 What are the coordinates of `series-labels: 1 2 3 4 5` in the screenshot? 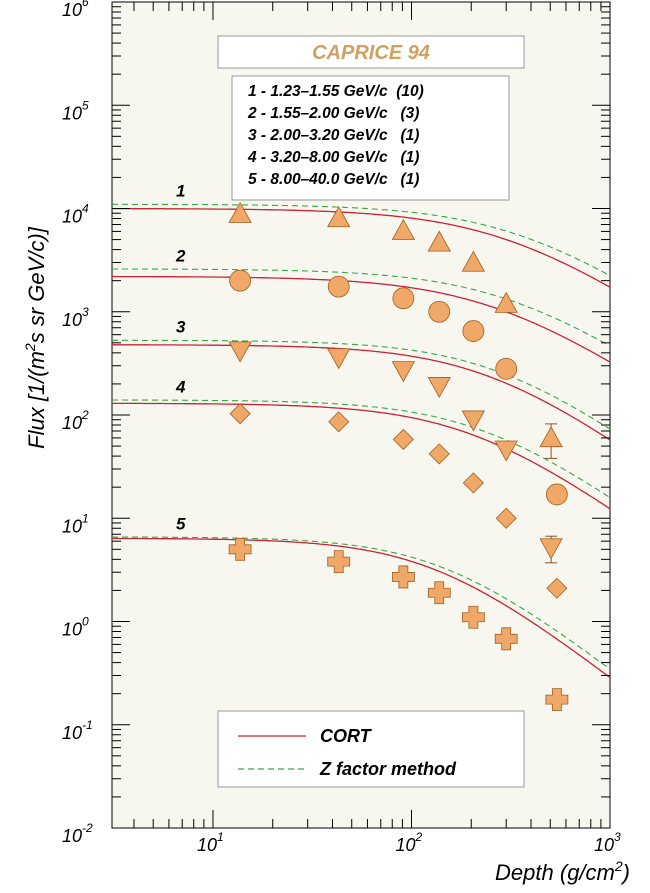 It's located at (180, 358).